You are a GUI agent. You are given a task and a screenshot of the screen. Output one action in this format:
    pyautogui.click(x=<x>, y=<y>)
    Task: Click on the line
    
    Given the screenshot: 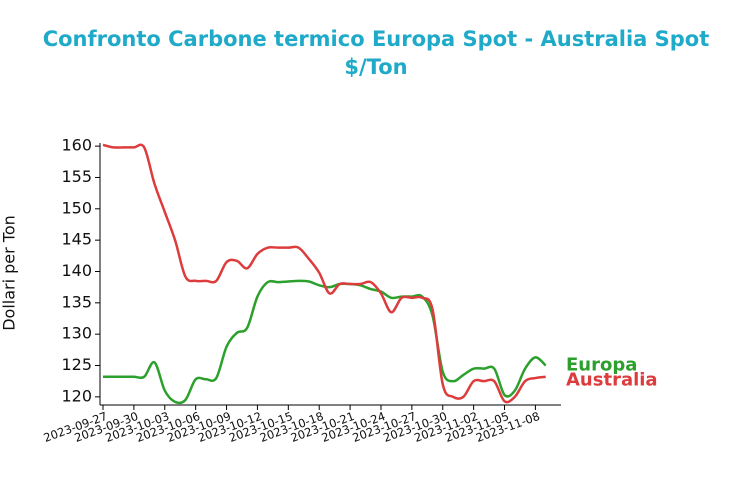 What is the action you would take?
    pyautogui.click(x=325, y=342)
    